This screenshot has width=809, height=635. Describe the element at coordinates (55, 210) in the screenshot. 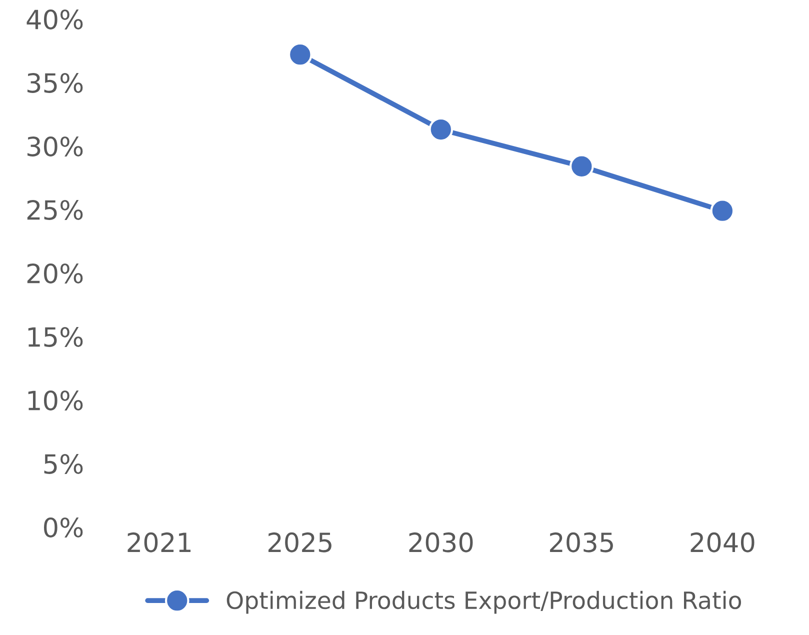

I see `y-tick-label: 25%` at that location.